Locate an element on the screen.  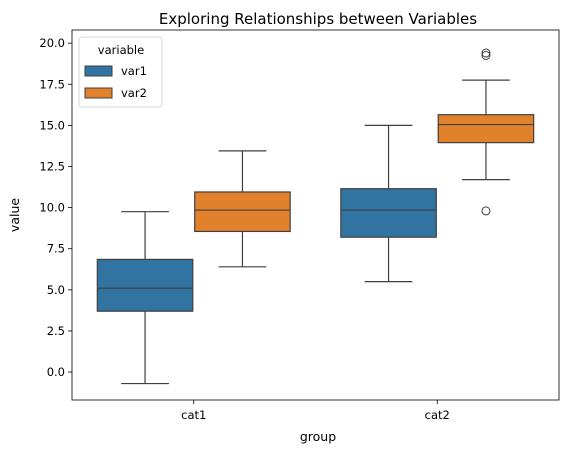
y-tick-label: 15.0 is located at coordinates (52, 125).